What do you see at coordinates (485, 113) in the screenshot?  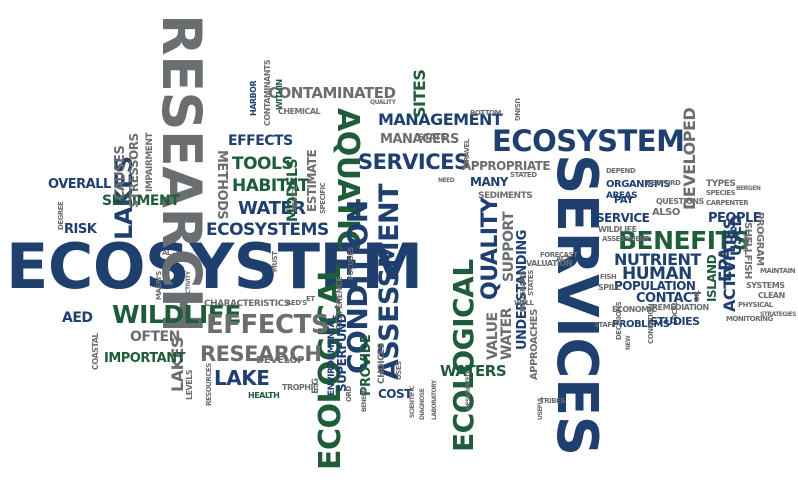 I see `word-bottom: BOTTOM` at bounding box center [485, 113].